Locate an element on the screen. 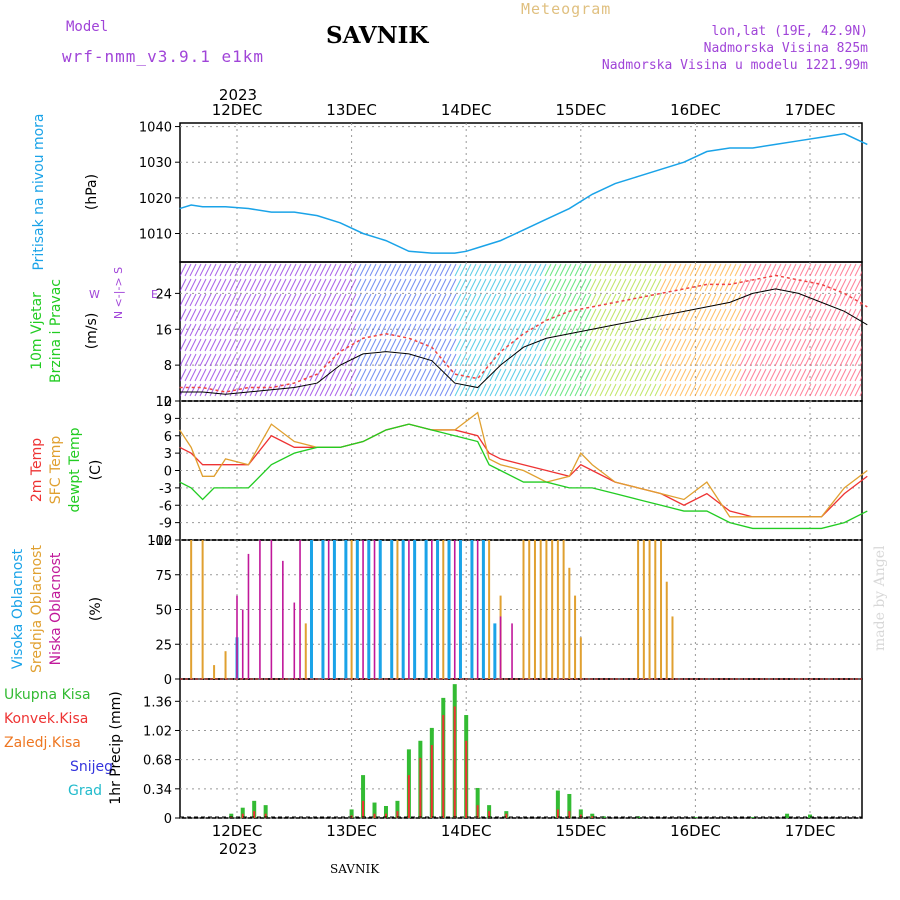  model-name: wrf-nmm_v3.9.1 e1km is located at coordinates (163, 56).